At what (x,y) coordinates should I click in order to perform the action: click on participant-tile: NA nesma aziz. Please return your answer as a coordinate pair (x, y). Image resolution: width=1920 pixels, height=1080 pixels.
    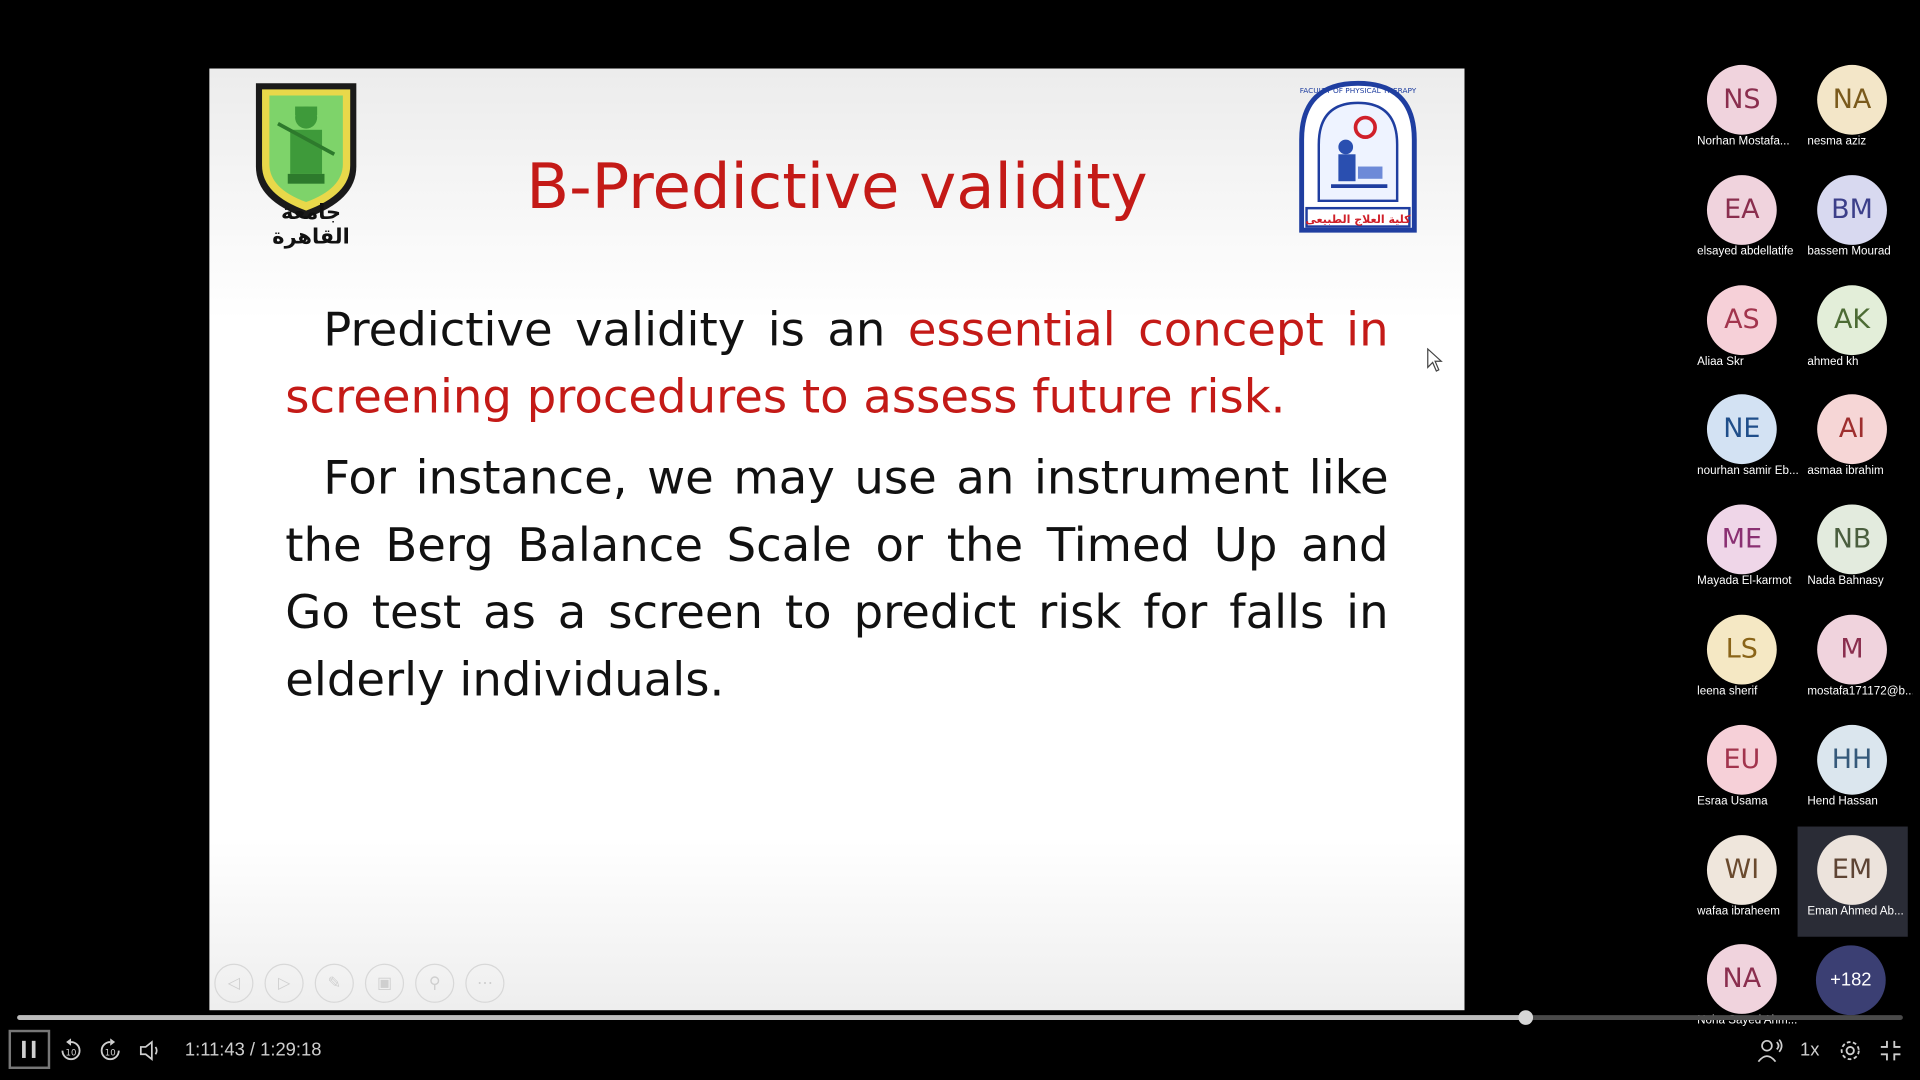
    Looking at the image, I should click on (1853, 111).